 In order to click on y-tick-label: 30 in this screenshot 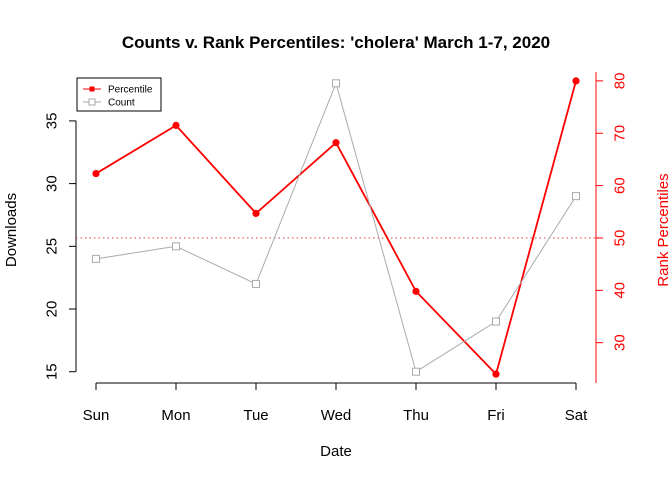, I will do `click(52, 183)`.